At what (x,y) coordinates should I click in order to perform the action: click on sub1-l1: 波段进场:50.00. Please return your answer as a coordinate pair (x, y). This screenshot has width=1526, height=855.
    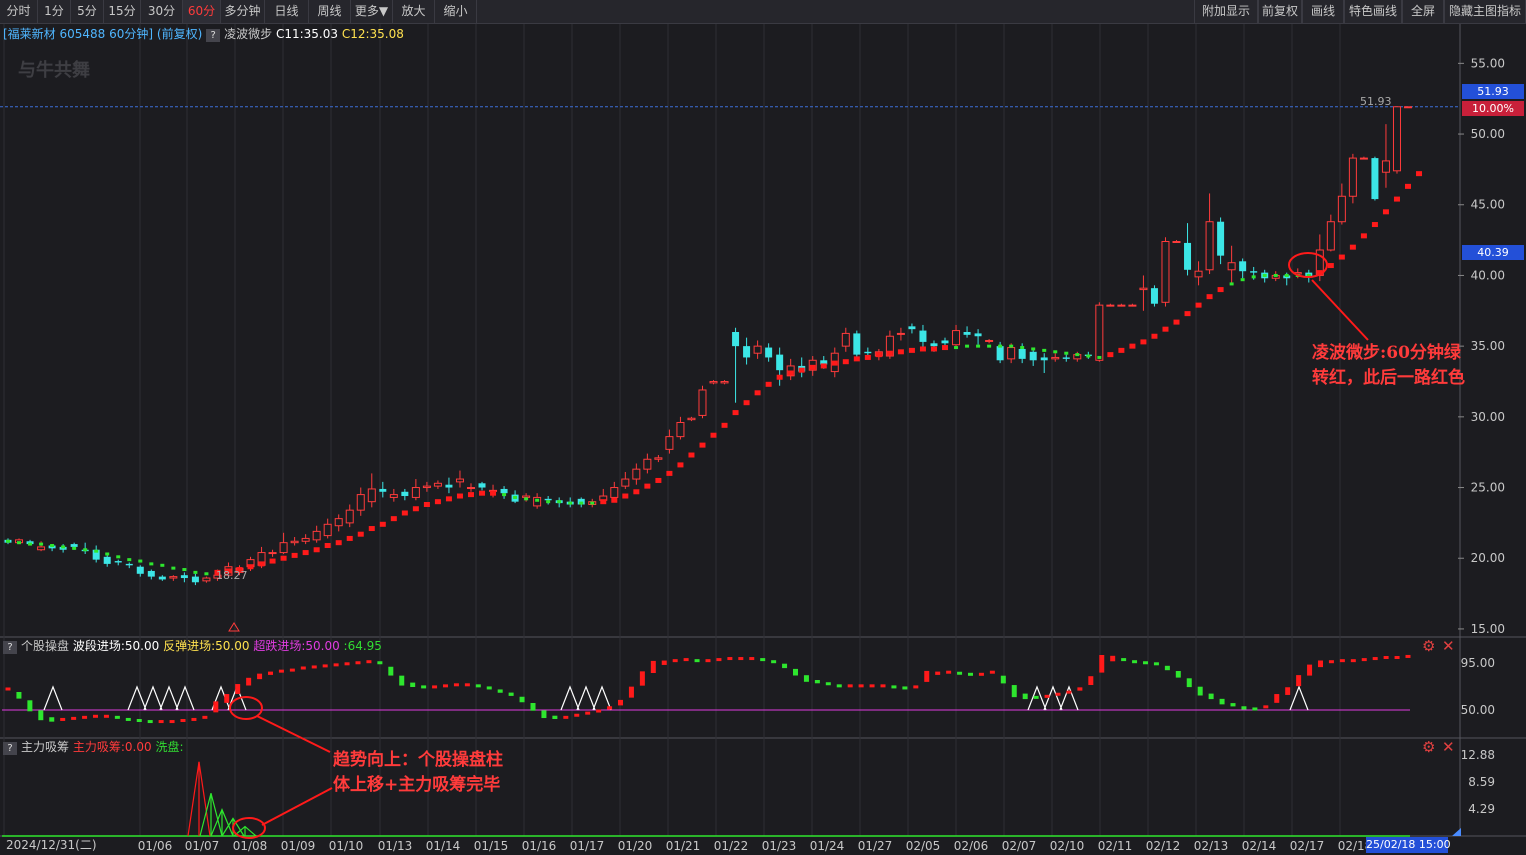
    Looking at the image, I should click on (116, 646).